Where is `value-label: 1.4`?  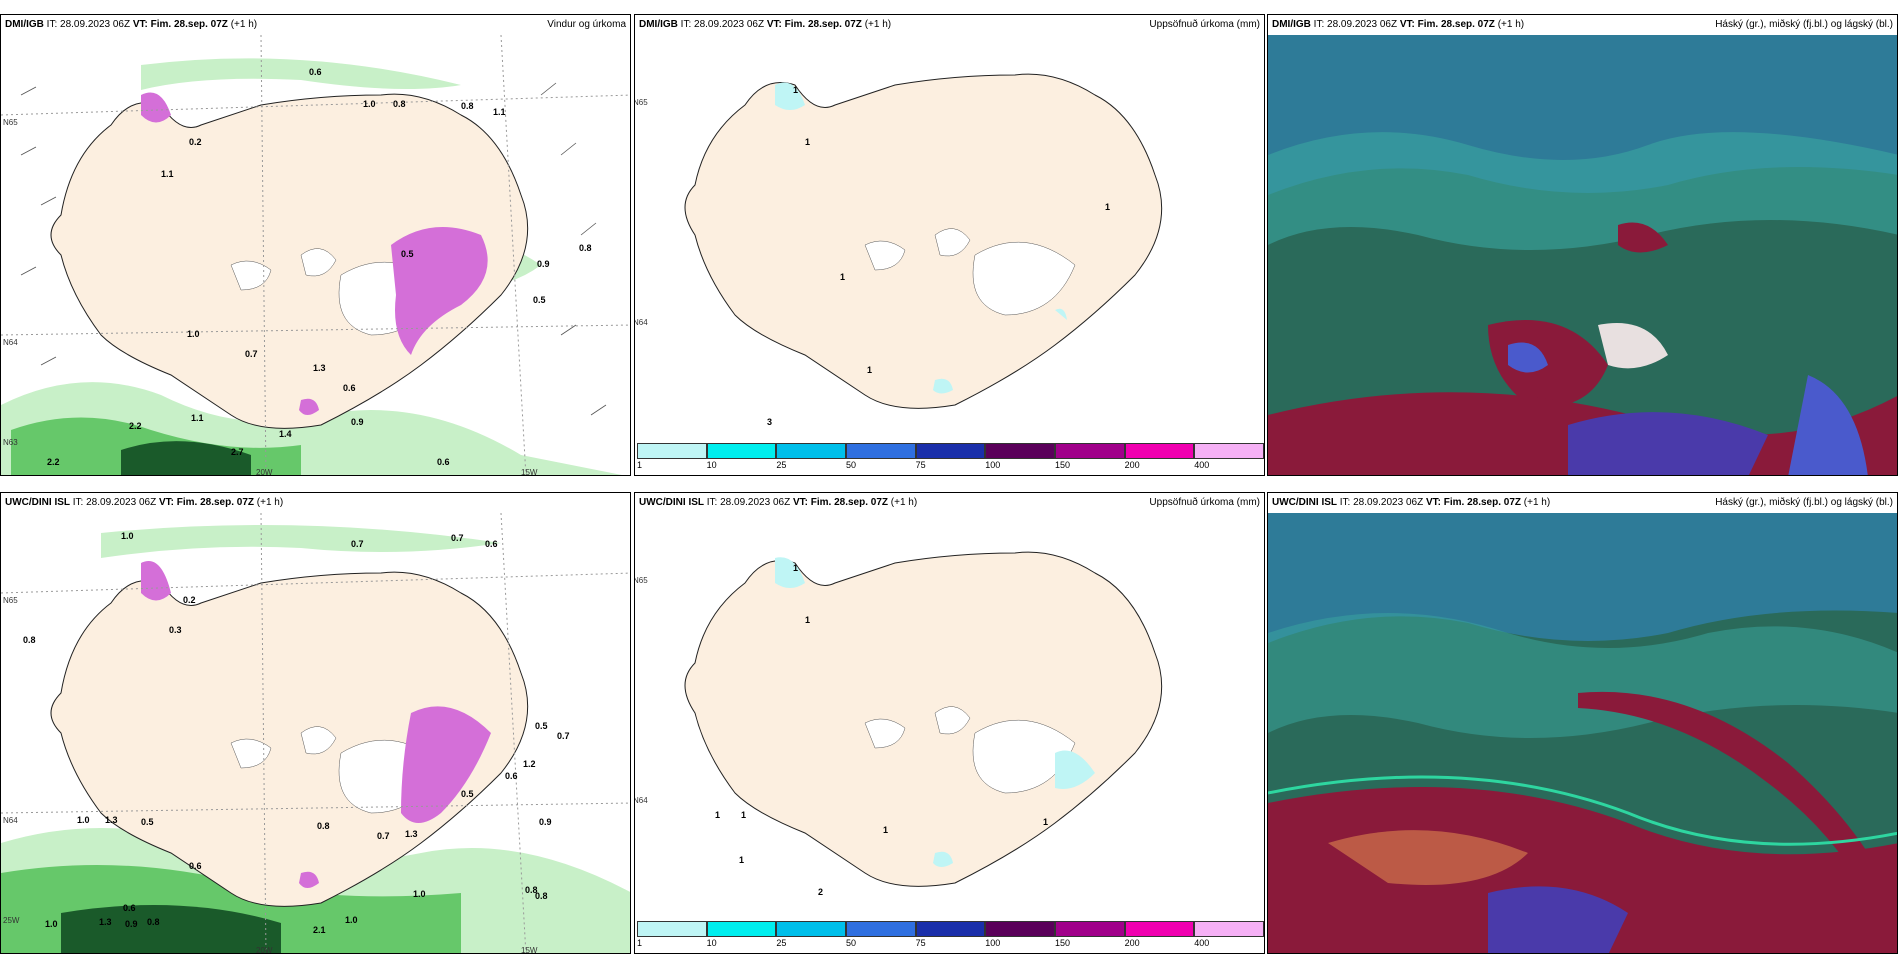
value-label: 1.4 is located at coordinates (285, 434).